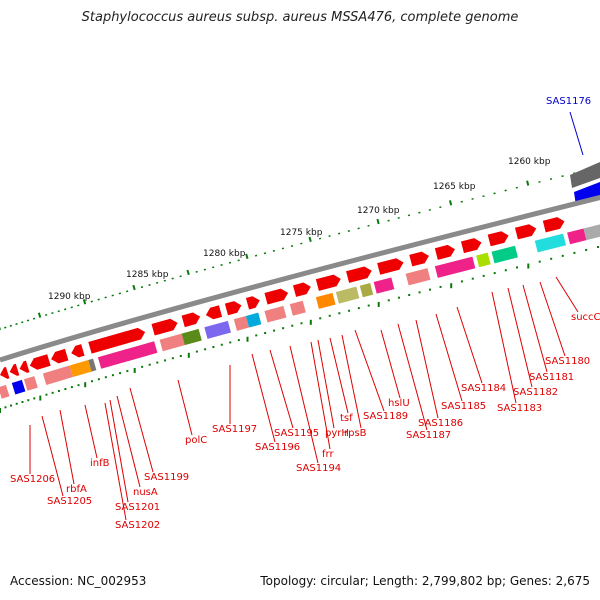  What do you see at coordinates (355, 433) in the screenshot?
I see `gene-label: rpsB` at bounding box center [355, 433].